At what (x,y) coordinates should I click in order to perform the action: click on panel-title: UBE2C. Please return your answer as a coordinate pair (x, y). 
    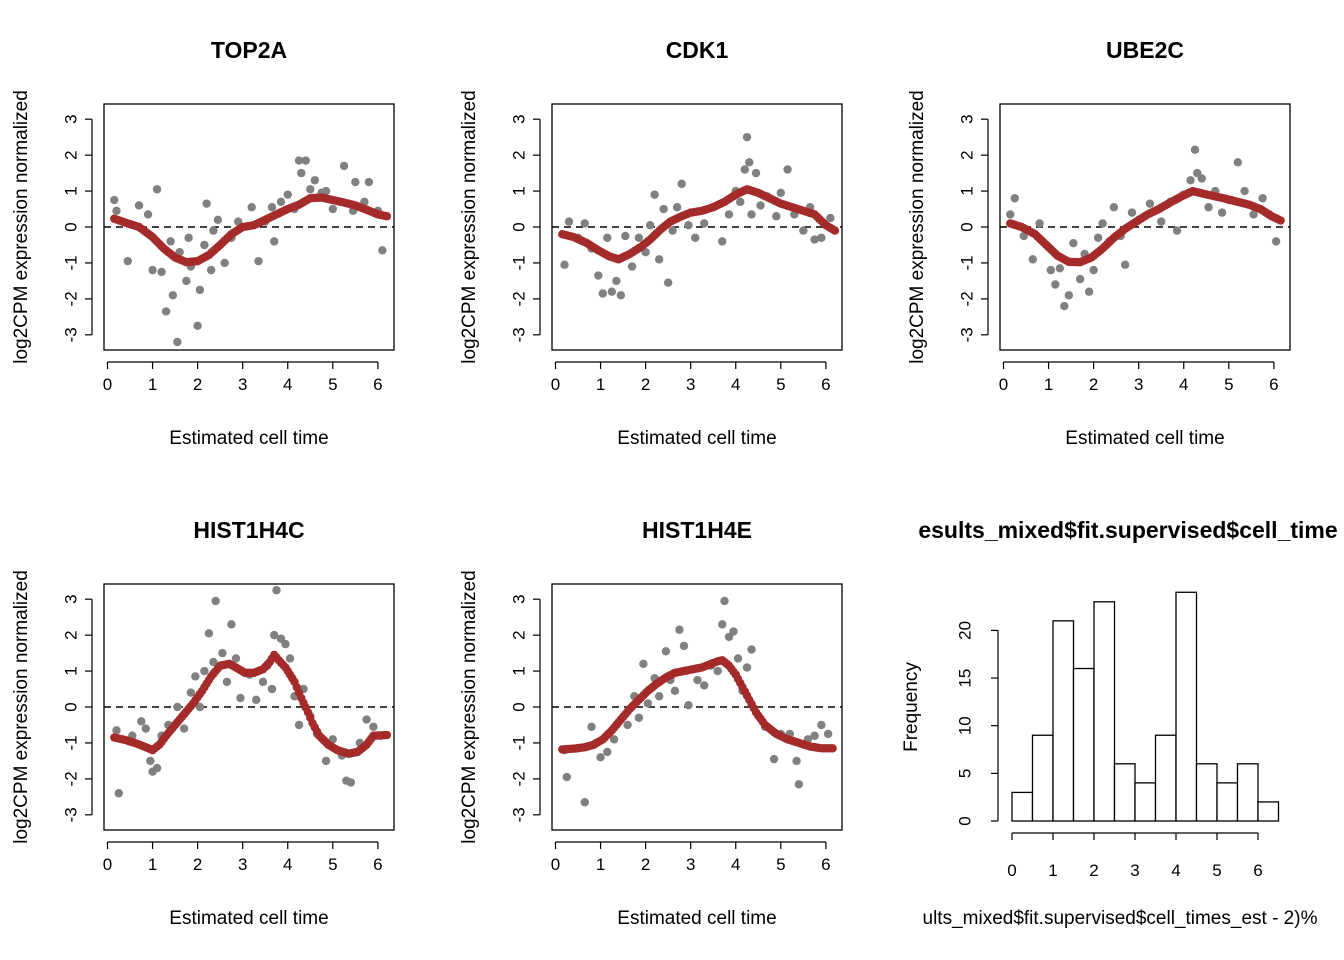
    Looking at the image, I should click on (1145, 50).